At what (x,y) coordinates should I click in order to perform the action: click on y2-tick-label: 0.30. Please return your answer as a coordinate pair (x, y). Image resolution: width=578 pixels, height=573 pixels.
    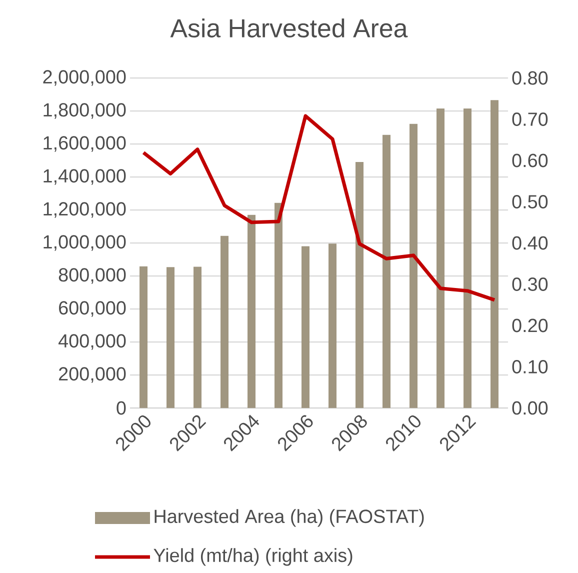
    Looking at the image, I should click on (530, 284).